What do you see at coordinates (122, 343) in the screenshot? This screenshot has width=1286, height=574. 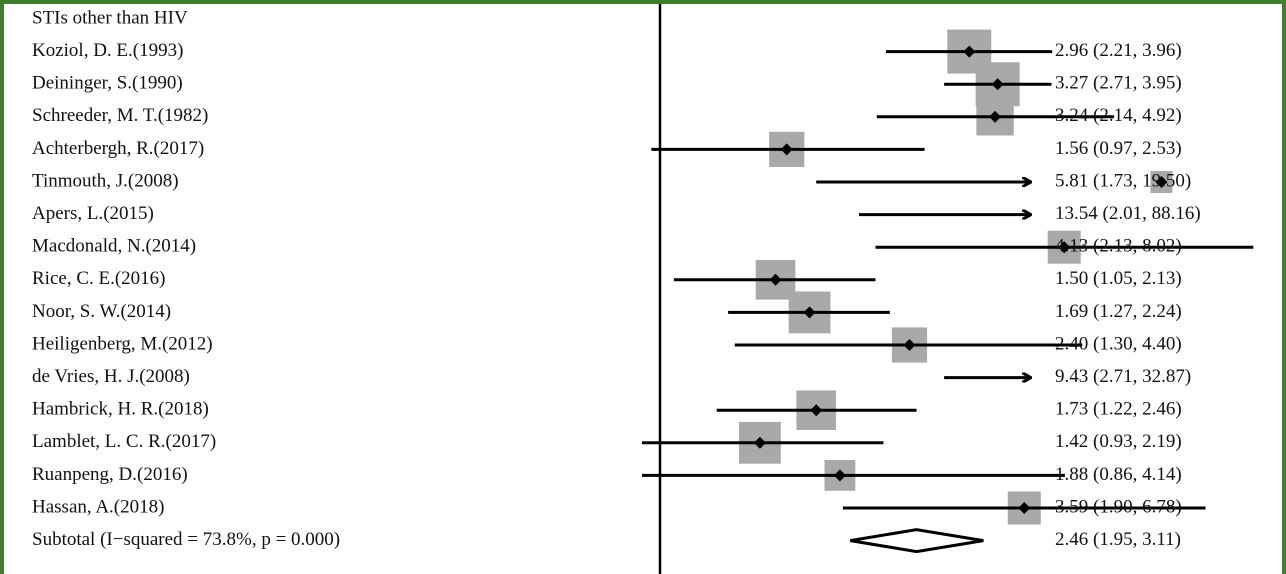 I see `study-label: Heiligenberg, M.(2012)` at bounding box center [122, 343].